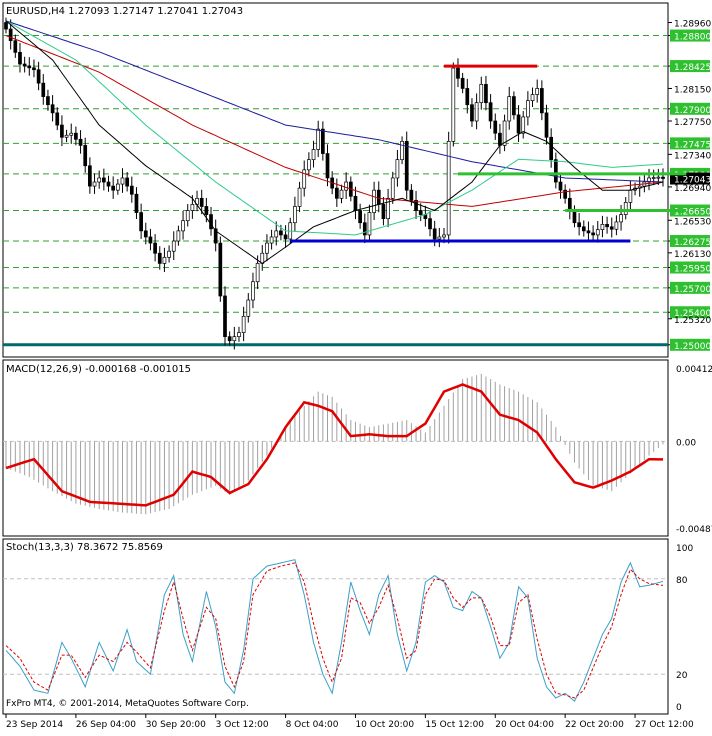 This screenshot has height=736, width=712. Describe the element at coordinates (664, 725) in the screenshot. I see `time-label: 27 Oct 12:00` at that location.